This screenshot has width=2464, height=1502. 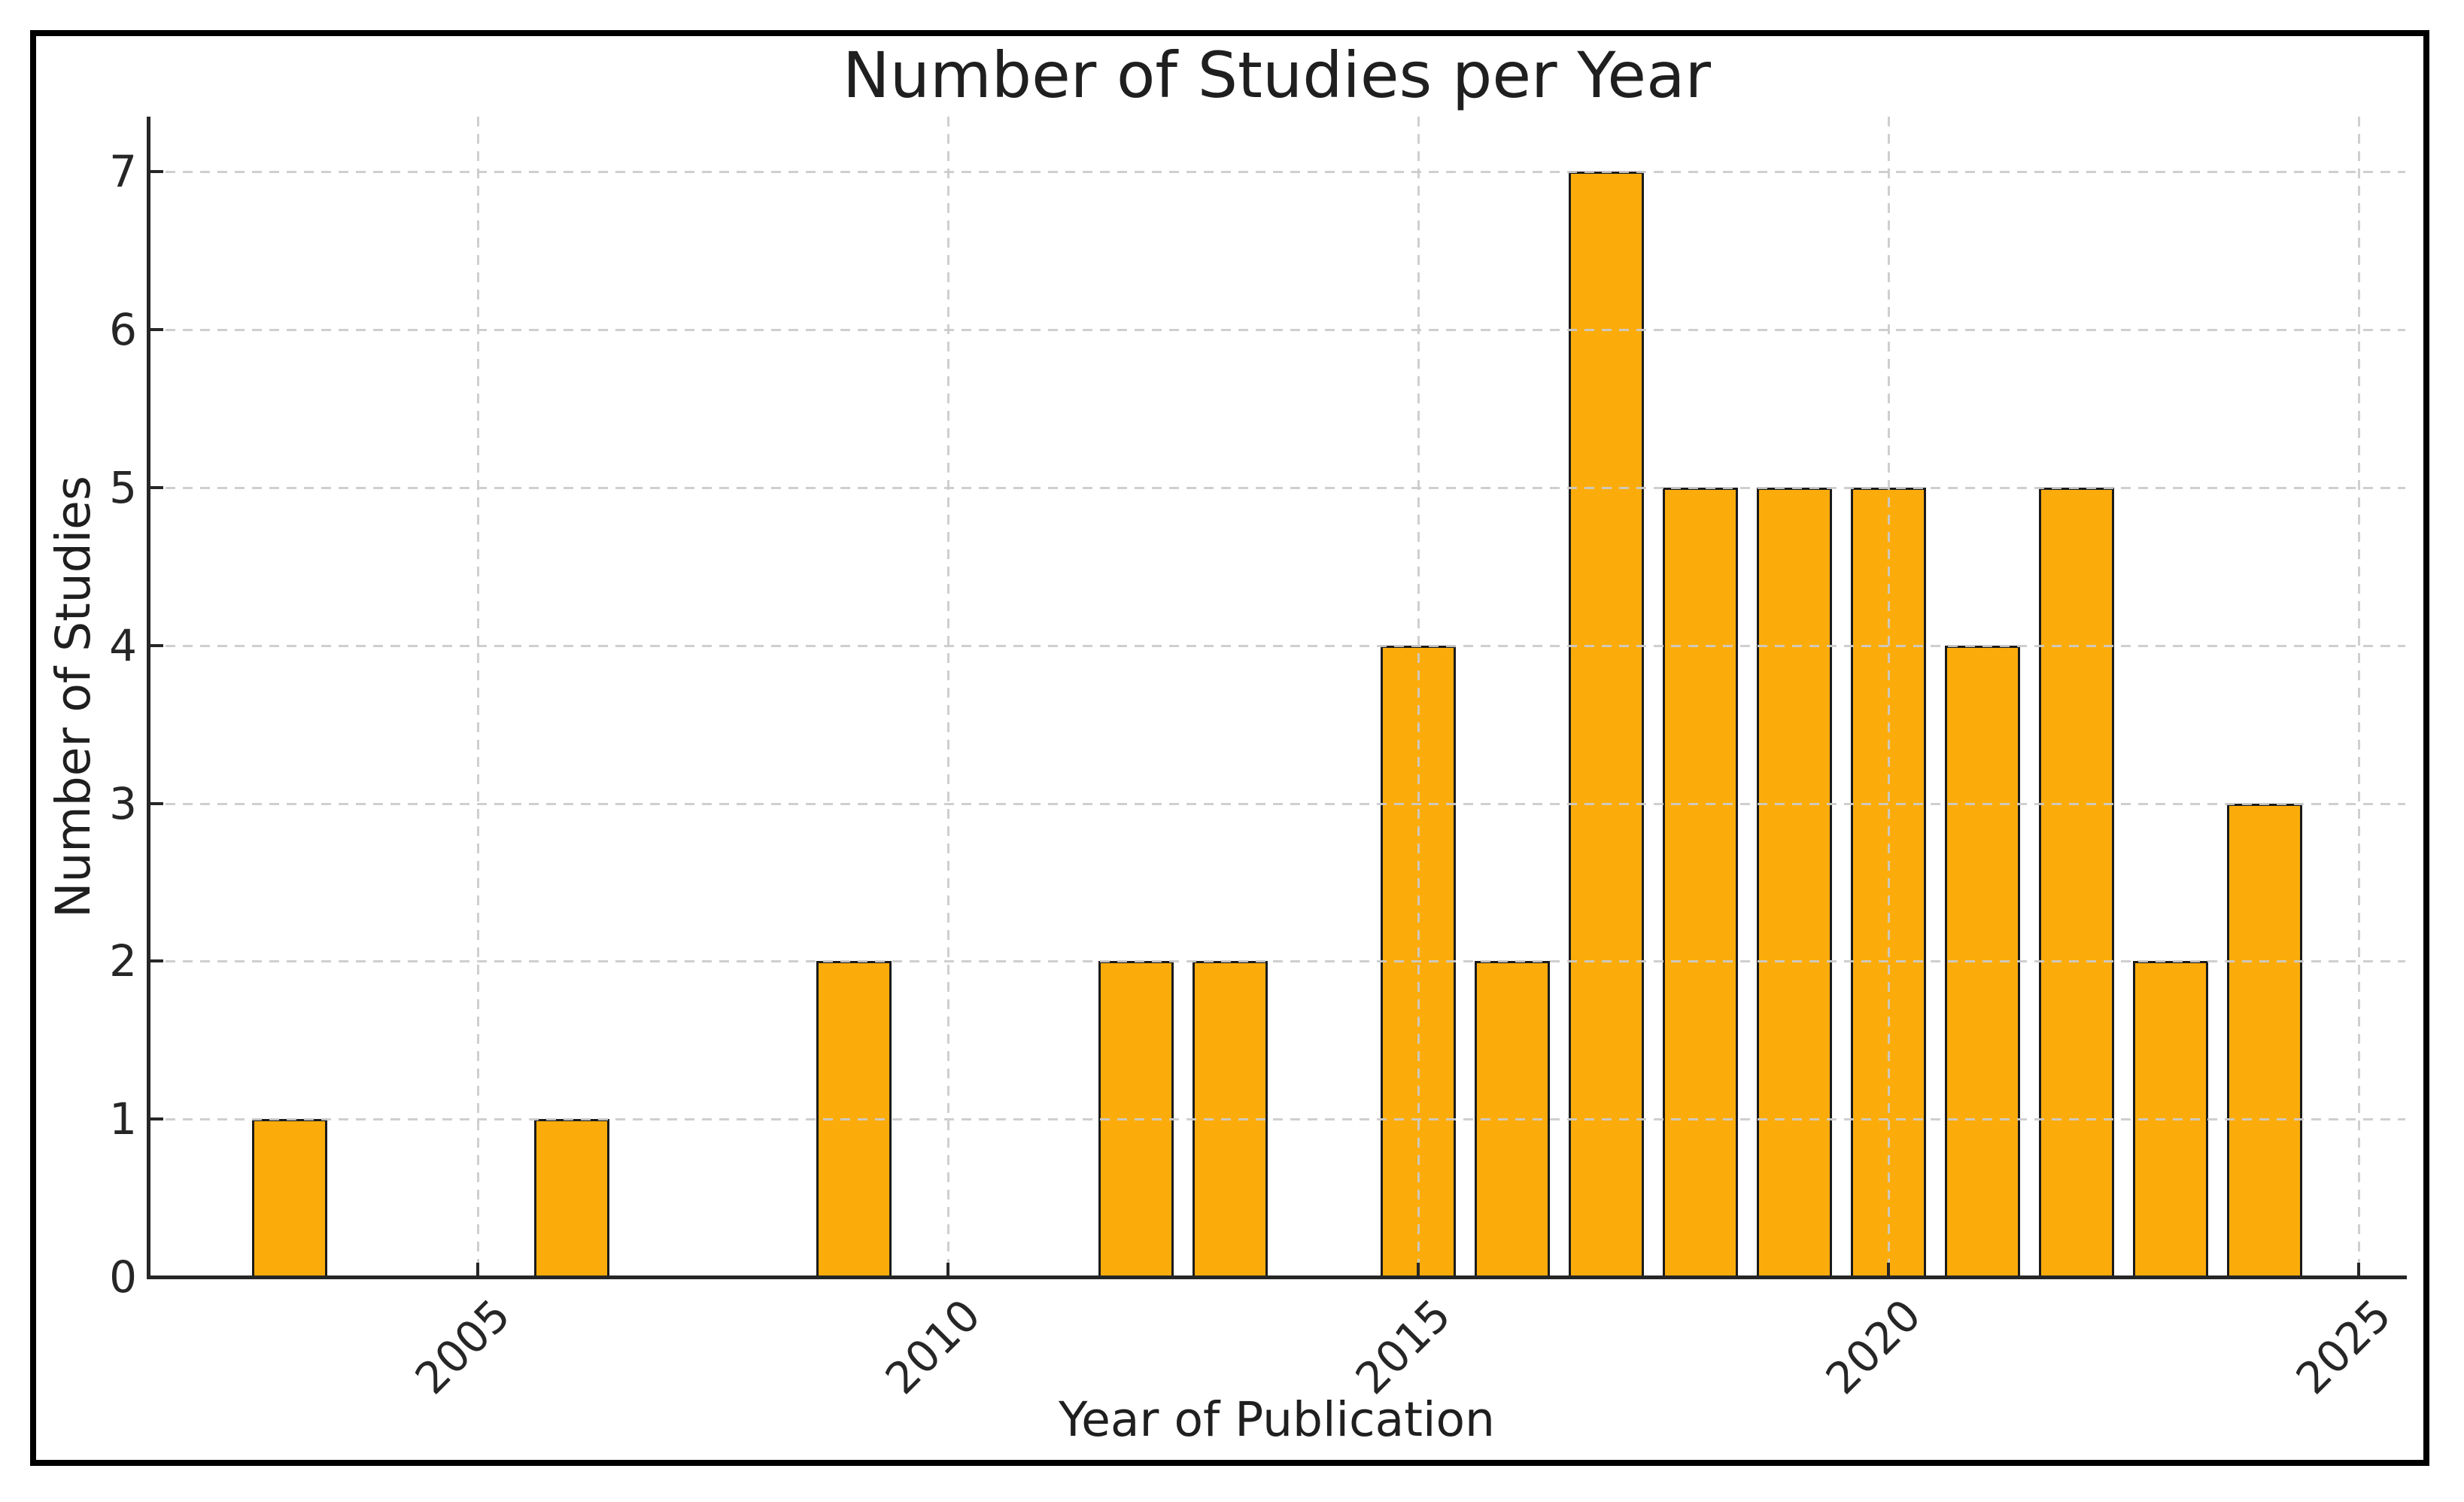 What do you see at coordinates (123, 961) in the screenshot?
I see `y-tick-label-2: 2` at bounding box center [123, 961].